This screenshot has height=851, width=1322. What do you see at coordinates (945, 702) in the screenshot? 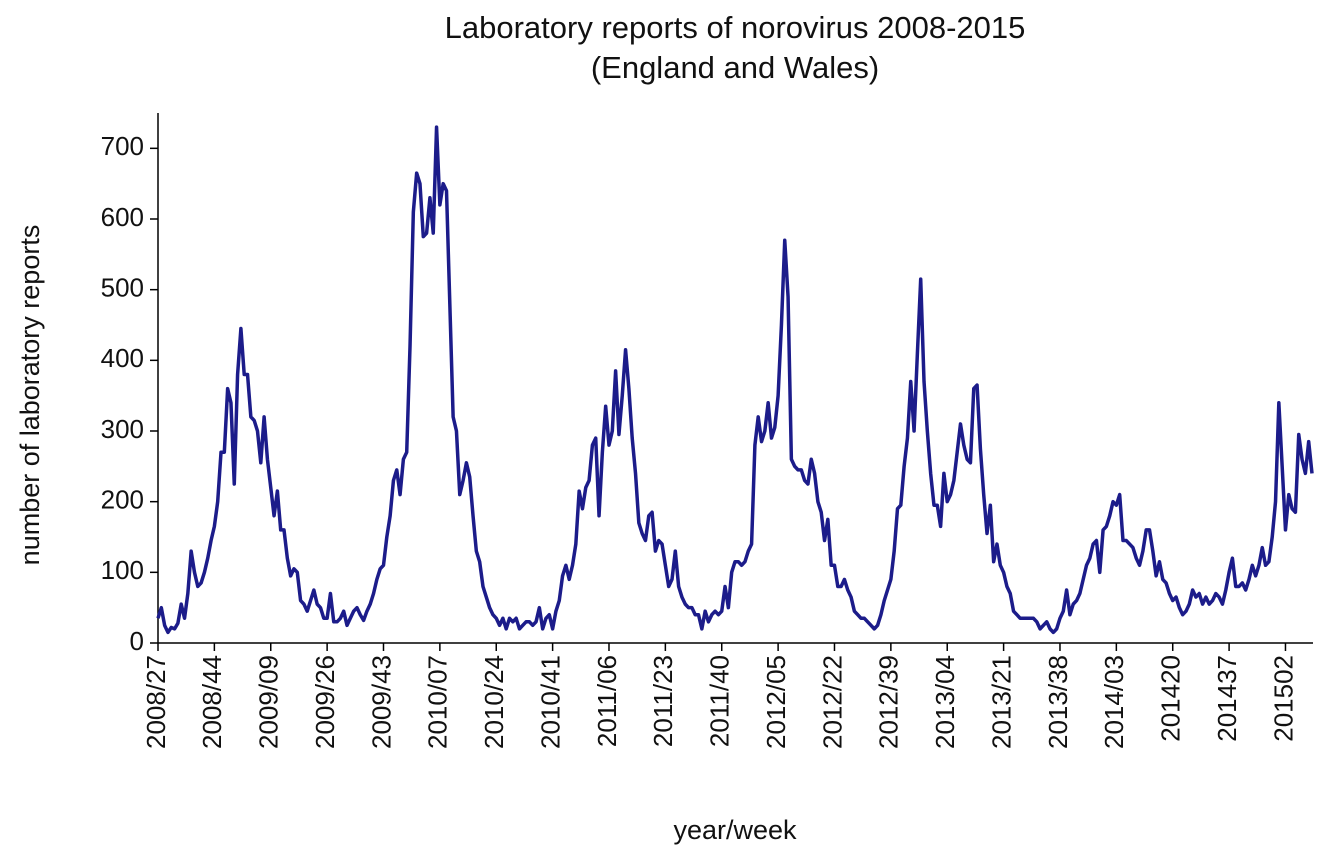
I see `x-tick-label: 2013/04` at bounding box center [945, 702].